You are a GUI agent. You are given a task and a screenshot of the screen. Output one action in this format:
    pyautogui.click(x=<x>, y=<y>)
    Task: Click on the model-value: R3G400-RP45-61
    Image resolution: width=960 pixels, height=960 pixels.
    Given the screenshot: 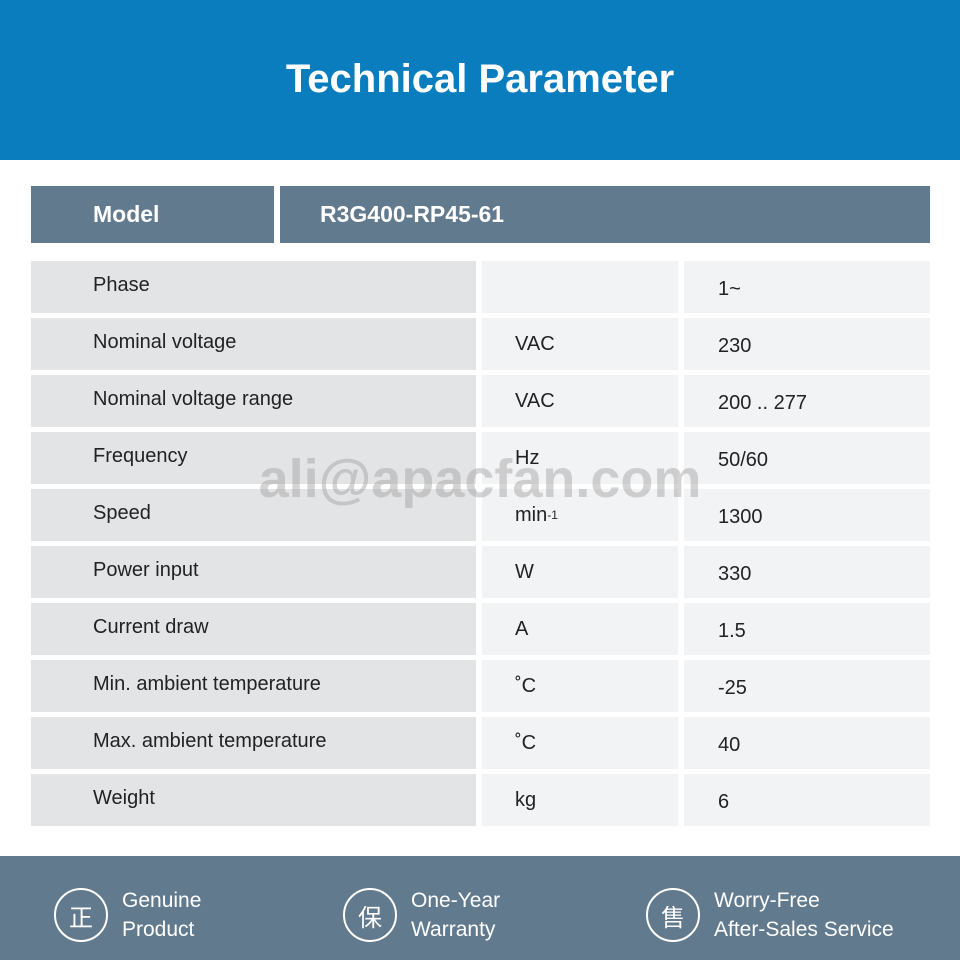 What is the action you would take?
    pyautogui.click(x=605, y=214)
    